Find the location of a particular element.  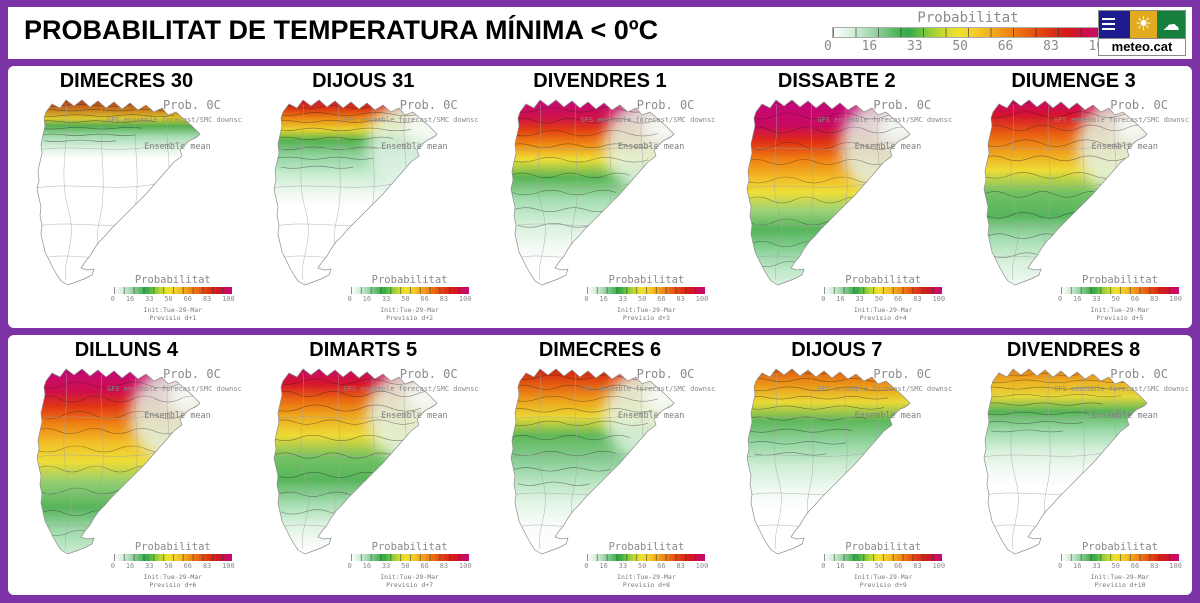

previsio-label: Previsio d+7 is located at coordinates (410, 585).